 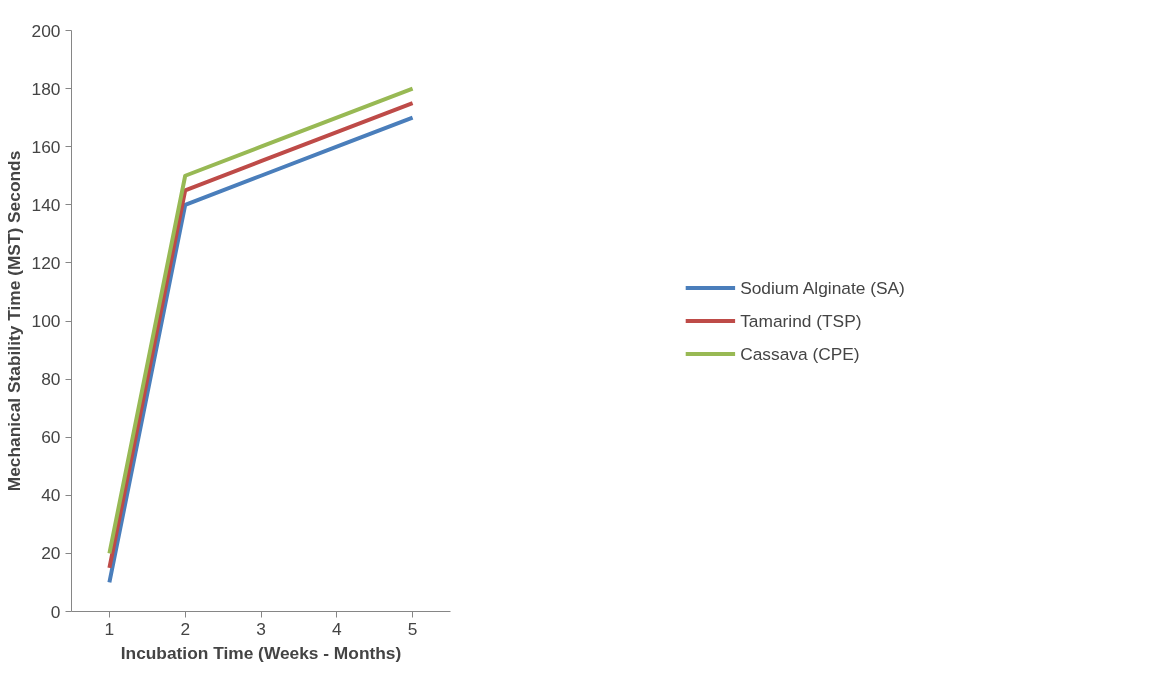 I want to click on x-tick-label: 2, so click(x=185, y=628).